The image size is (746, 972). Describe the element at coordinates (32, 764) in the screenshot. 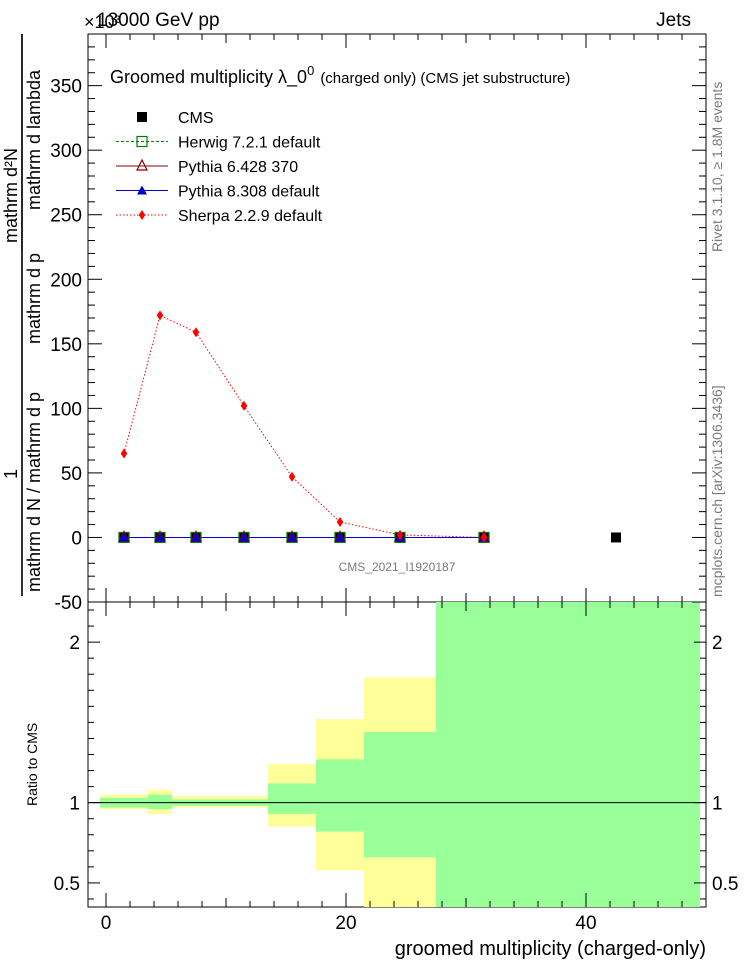

I see `ratio-y-axis-title: Ratio to CMS` at that location.